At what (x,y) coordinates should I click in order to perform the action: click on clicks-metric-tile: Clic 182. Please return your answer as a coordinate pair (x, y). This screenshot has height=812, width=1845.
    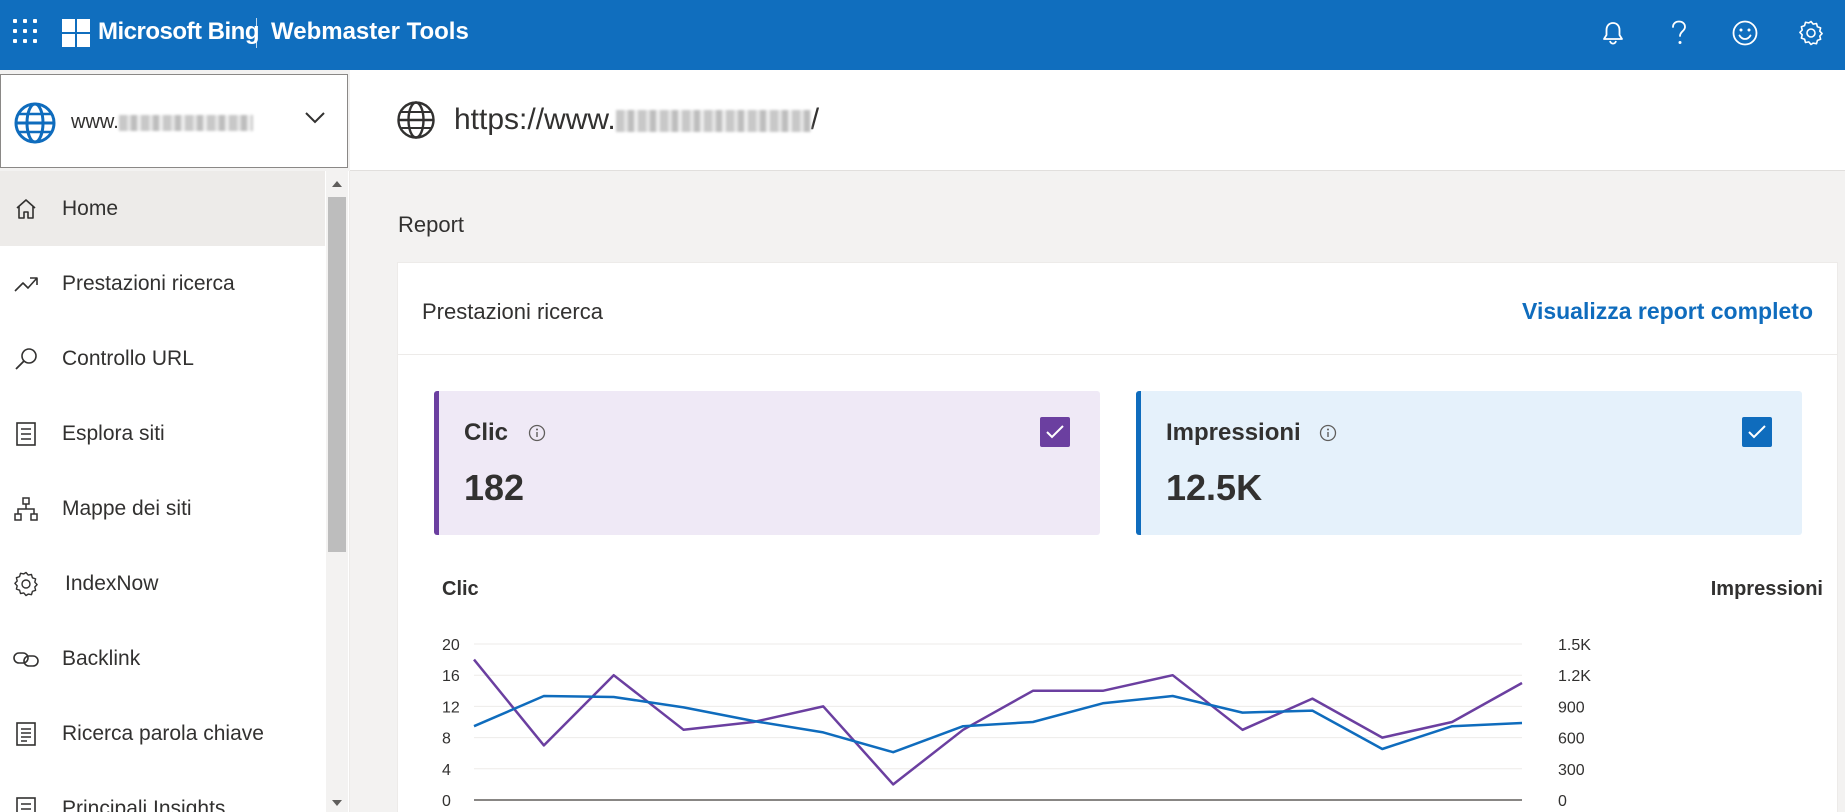
    Looking at the image, I should click on (767, 463).